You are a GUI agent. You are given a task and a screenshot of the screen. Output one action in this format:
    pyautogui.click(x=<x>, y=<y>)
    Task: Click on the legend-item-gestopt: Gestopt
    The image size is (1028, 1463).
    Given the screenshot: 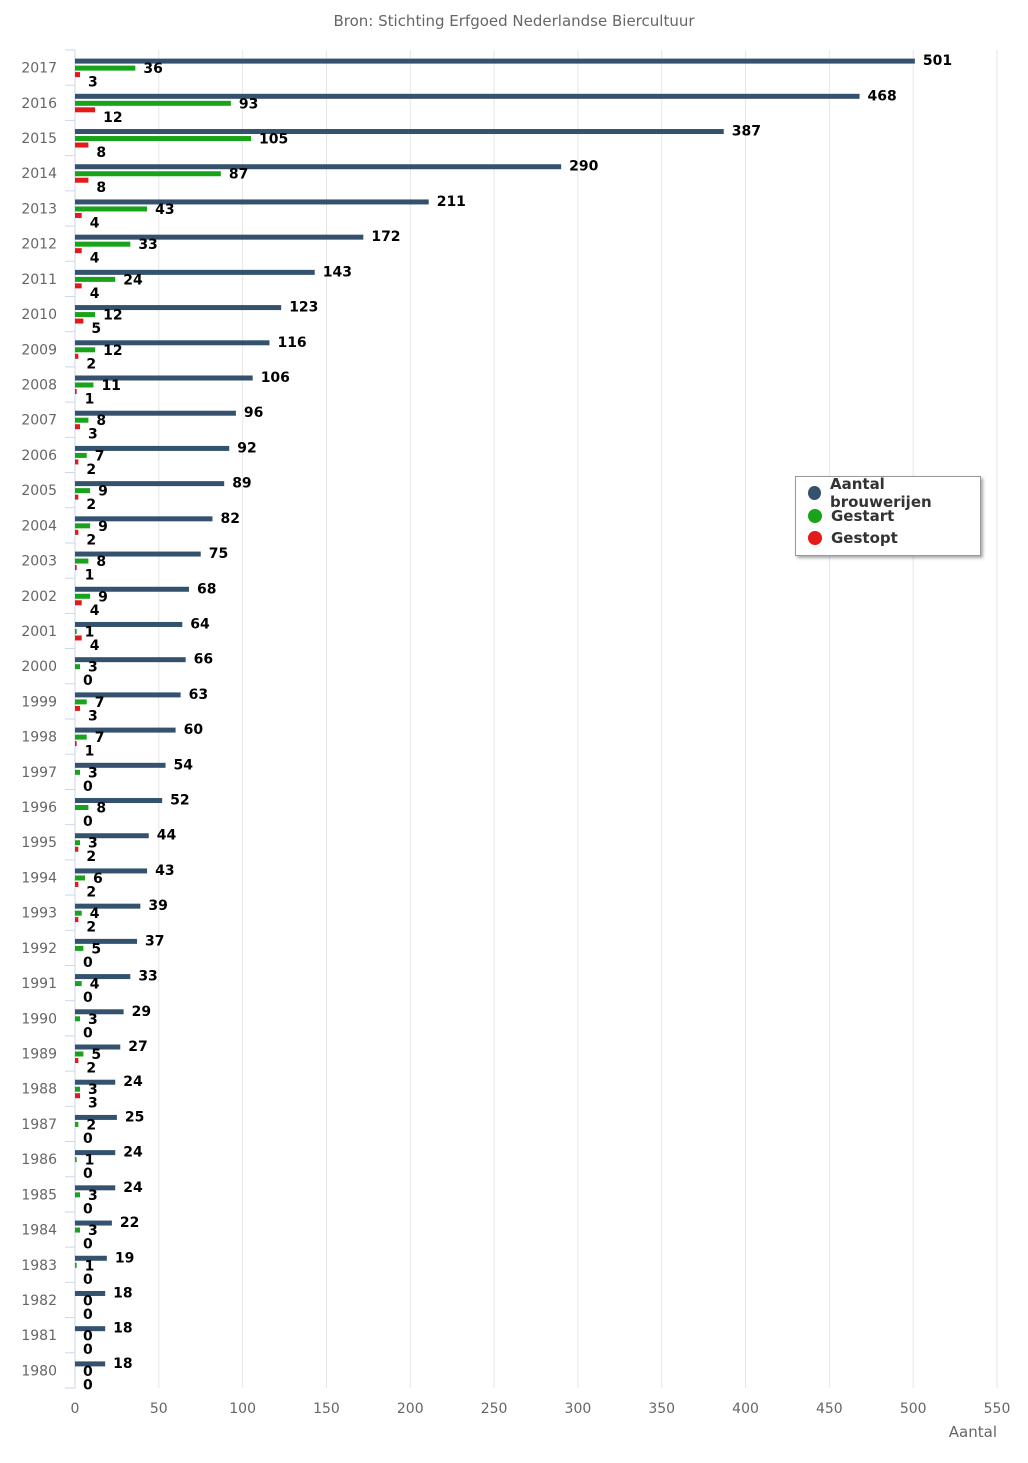 What is the action you would take?
    pyautogui.click(x=853, y=538)
    